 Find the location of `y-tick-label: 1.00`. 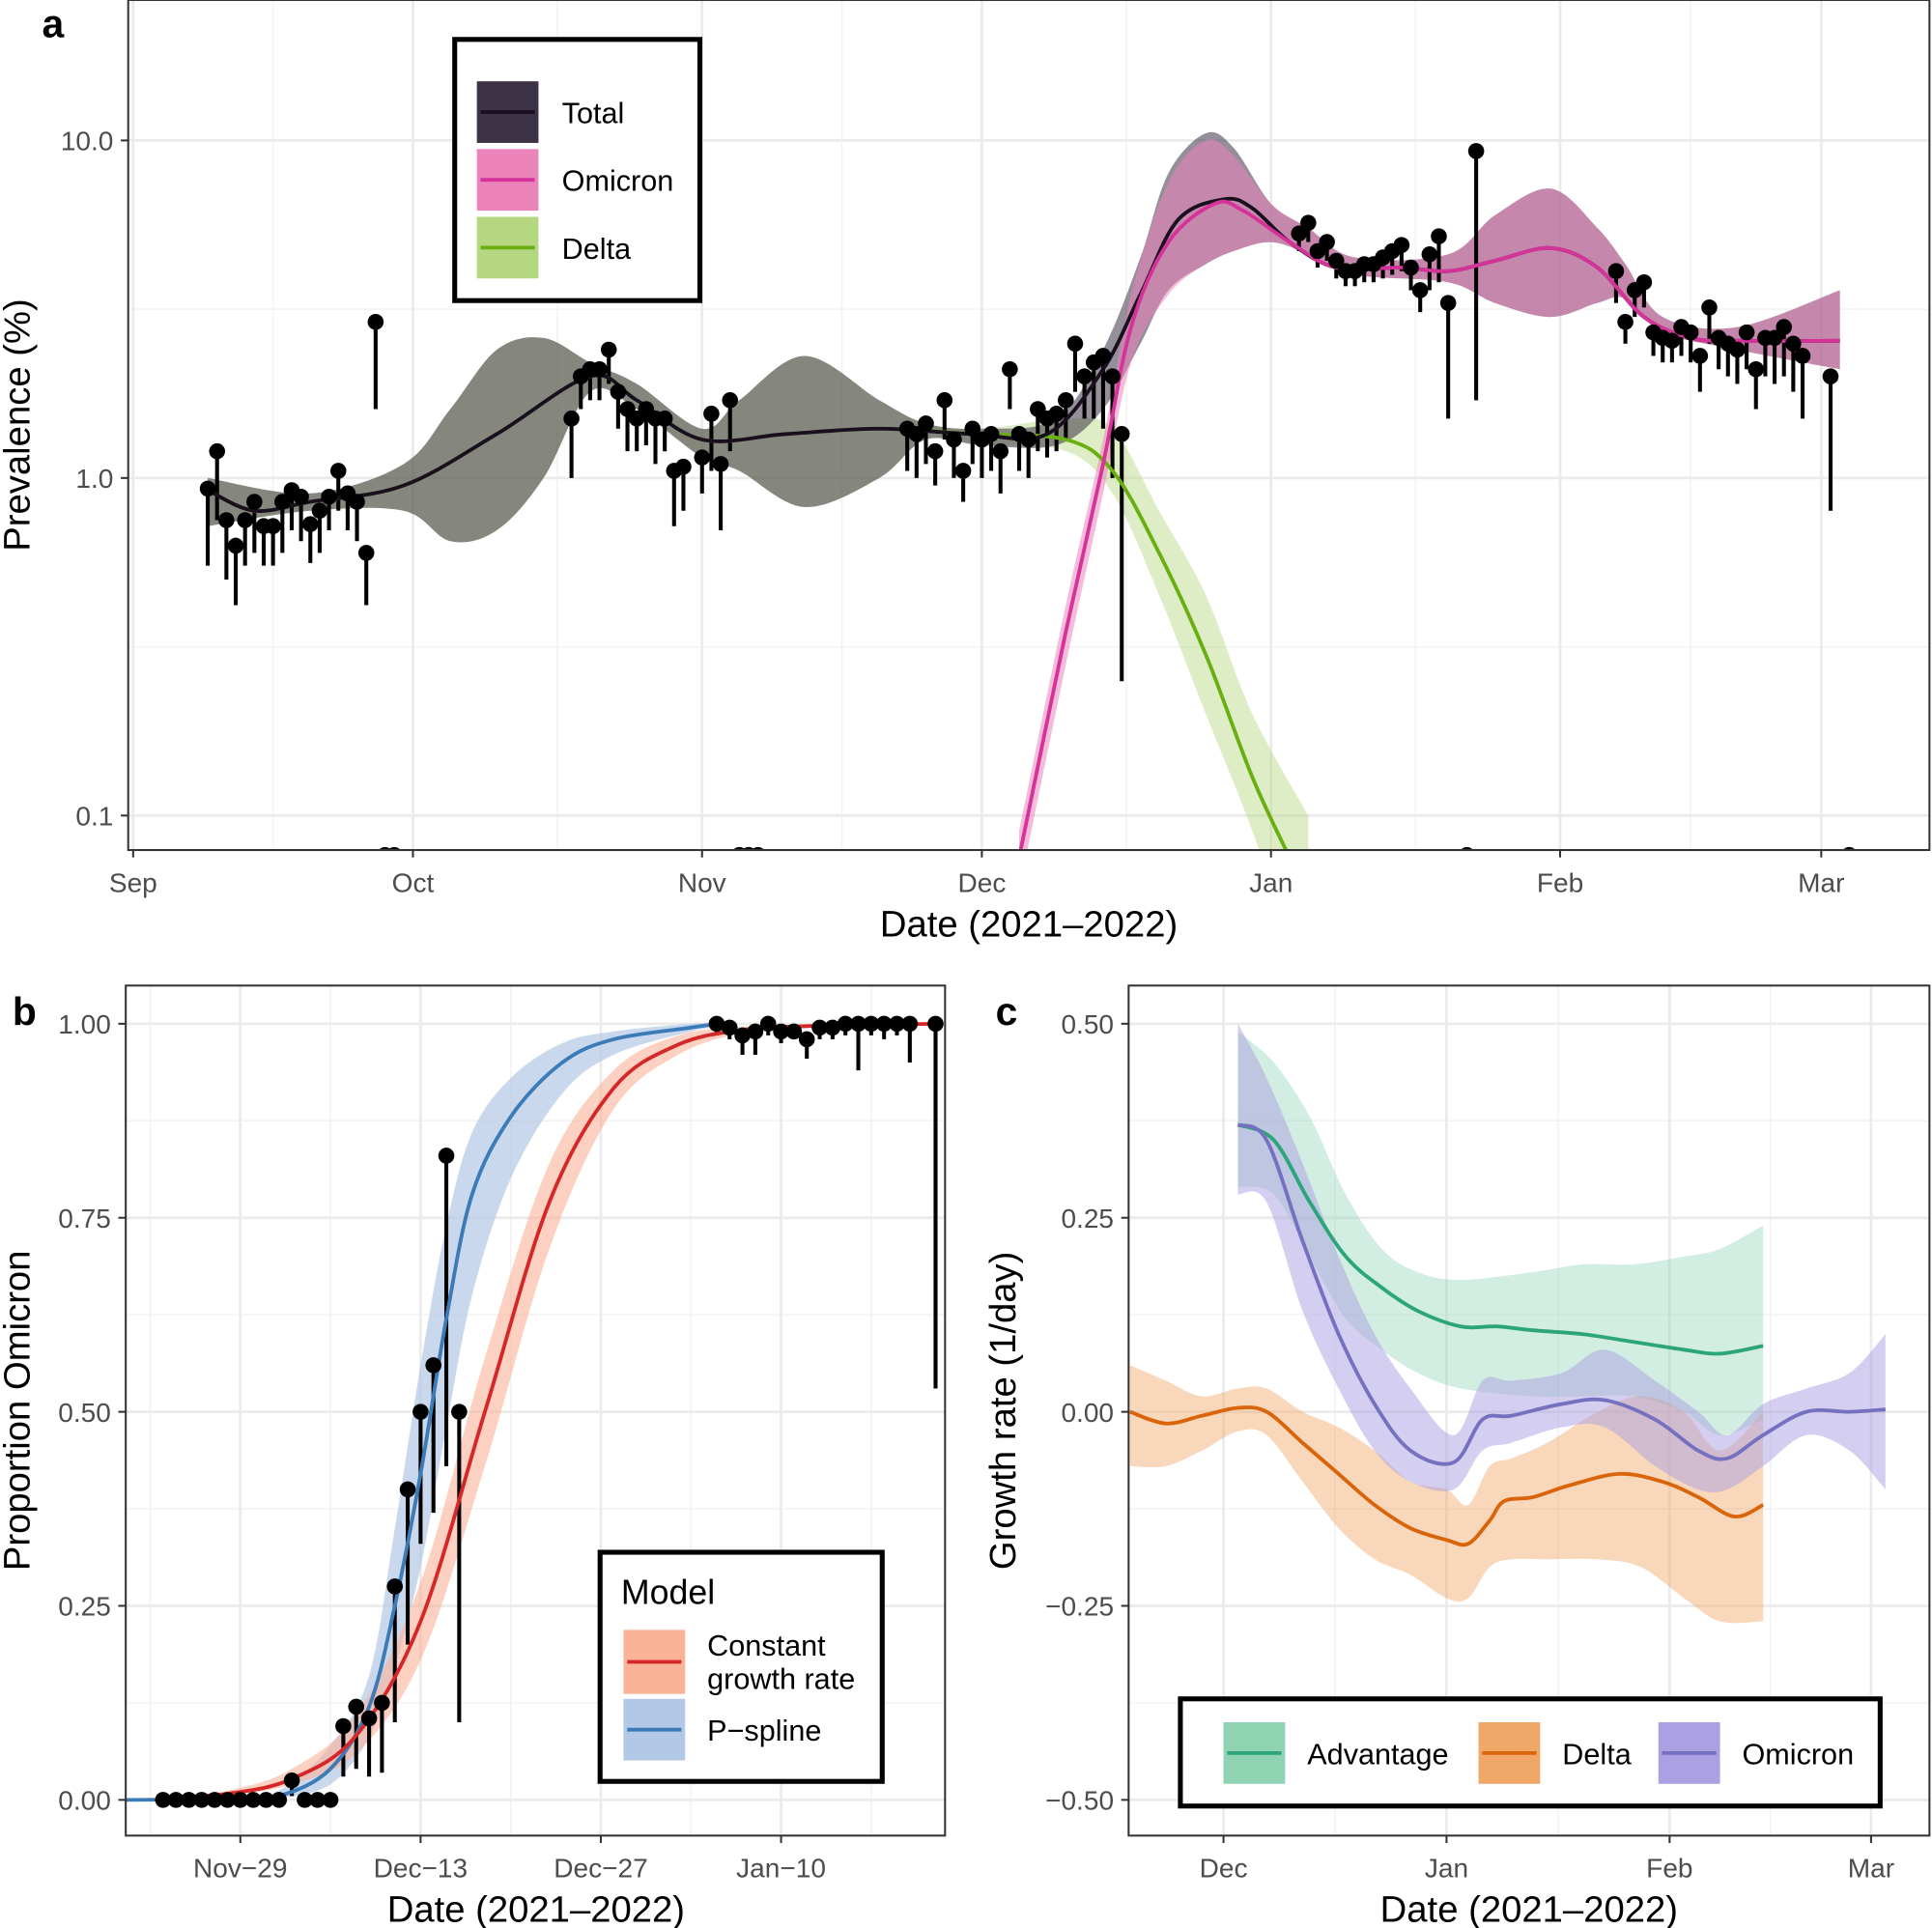

y-tick-label: 1.00 is located at coordinates (84, 1024).